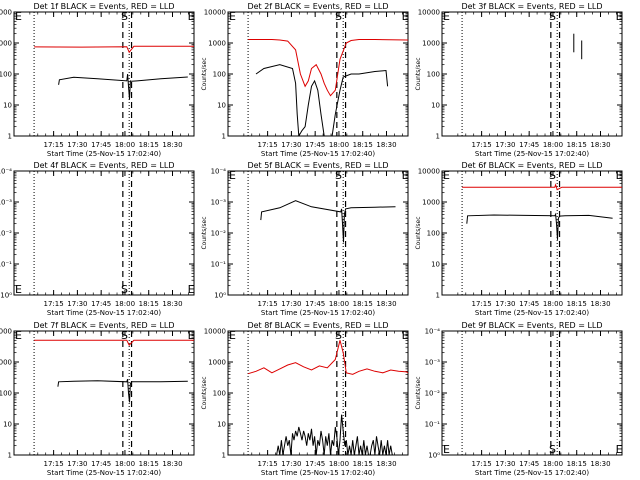 The height and width of the screenshot is (480, 640). I want to click on panel-title: Det 1f BLACK = Events, RED = LLD, so click(103, 6).